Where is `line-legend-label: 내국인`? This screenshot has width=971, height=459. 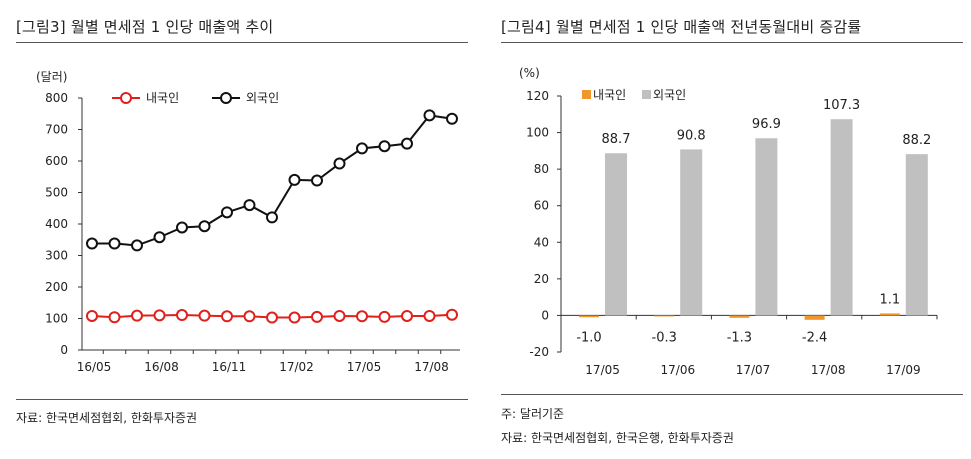
line-legend-label: 내국인 is located at coordinates (162, 98).